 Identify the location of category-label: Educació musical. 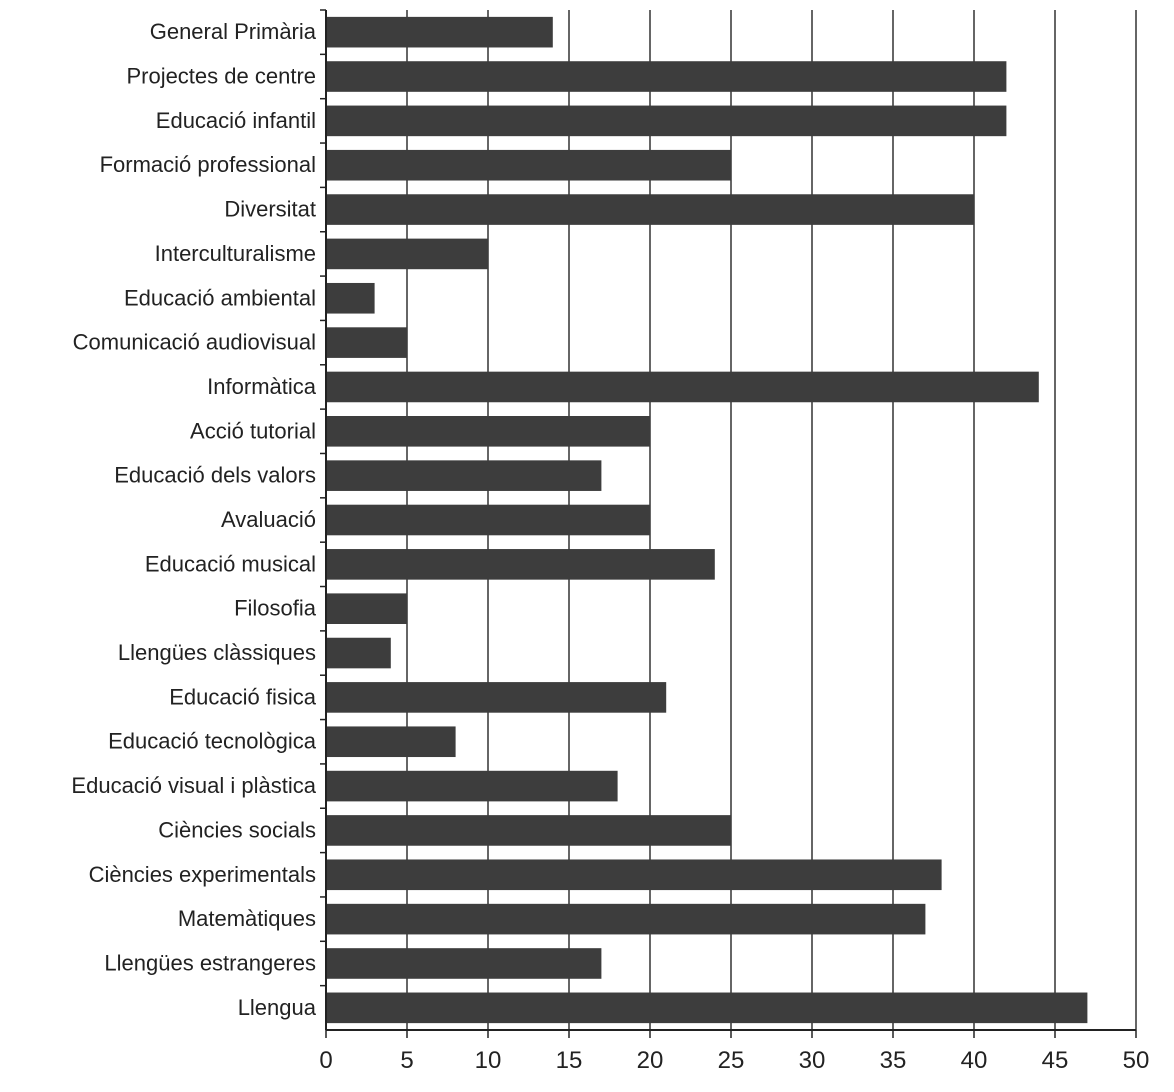
(230, 563).